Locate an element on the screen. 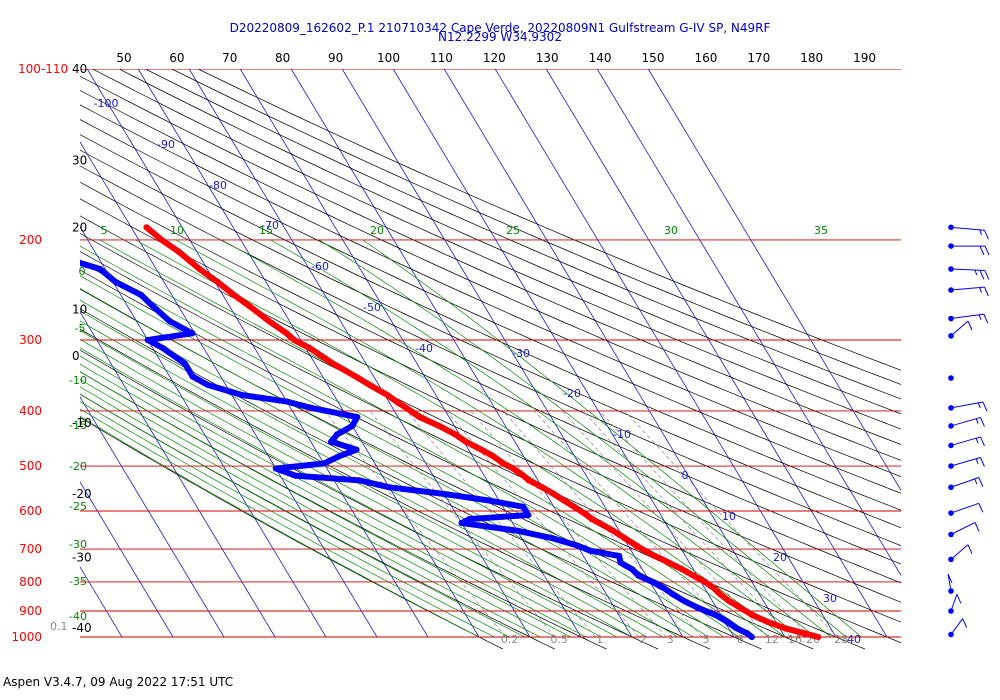 This screenshot has height=700, width=1000. mixing-ratio-label: 8 is located at coordinates (740, 639).